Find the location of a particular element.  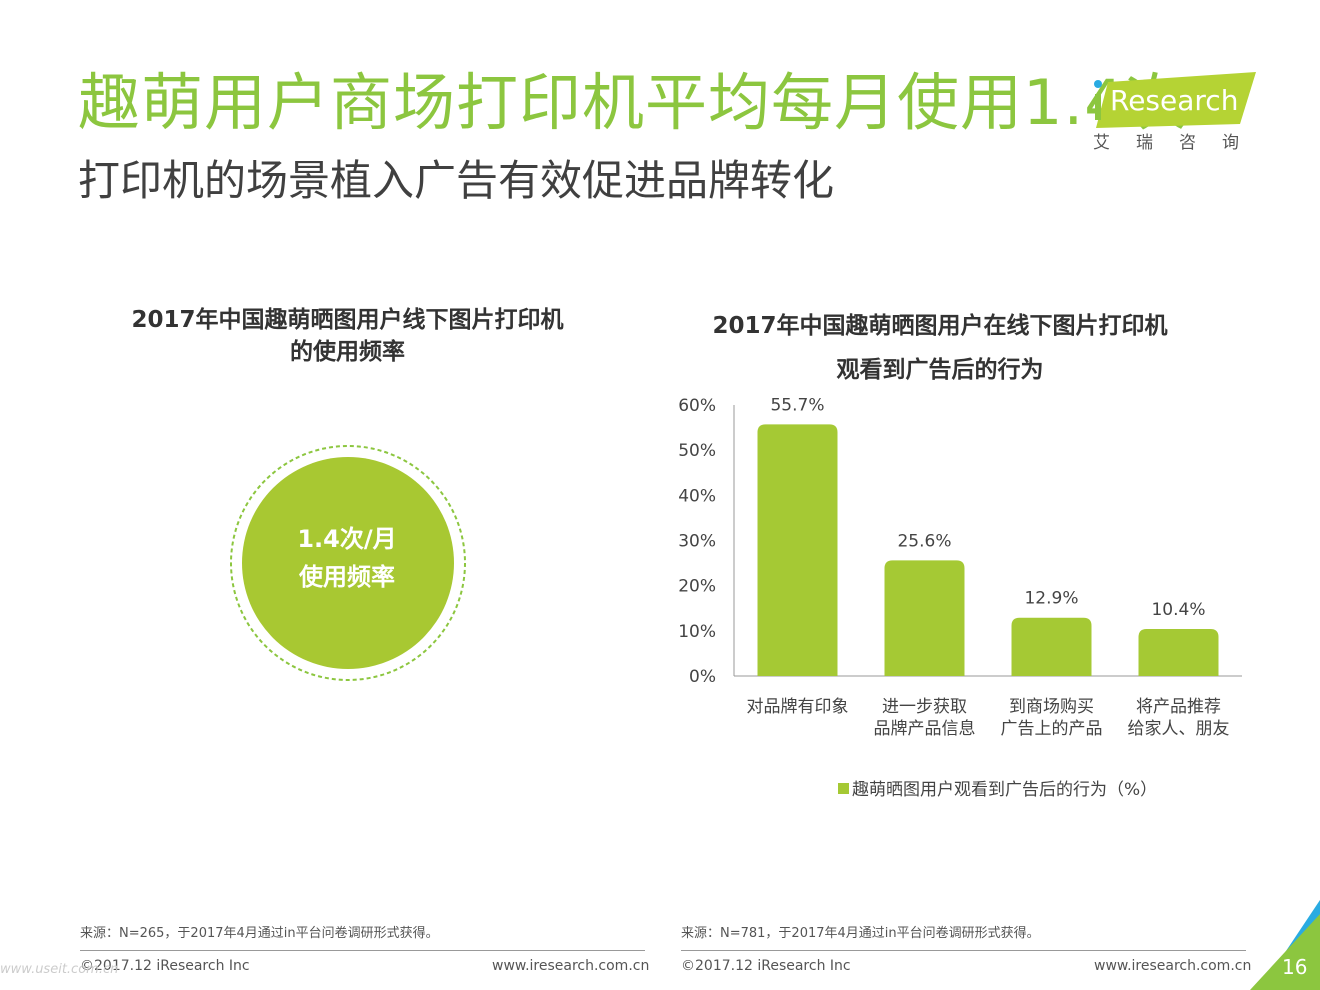

y-tick-label: 0% is located at coordinates (702, 677).